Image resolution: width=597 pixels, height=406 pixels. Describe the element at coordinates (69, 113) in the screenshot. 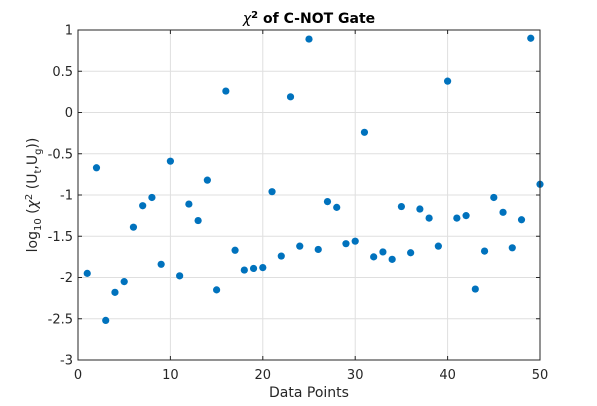

I see `y-tick-label: 0` at that location.